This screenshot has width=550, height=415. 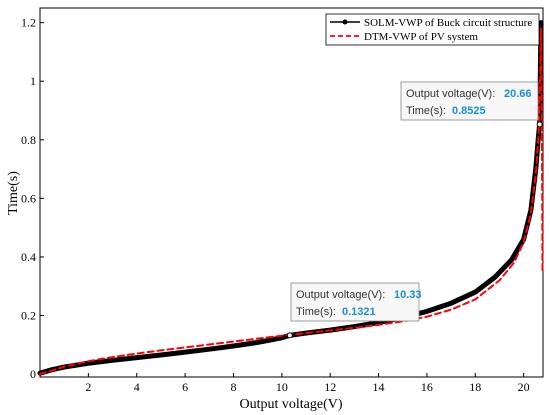 What do you see at coordinates (330, 387) in the screenshot?
I see `x-tick-label: 12` at bounding box center [330, 387].